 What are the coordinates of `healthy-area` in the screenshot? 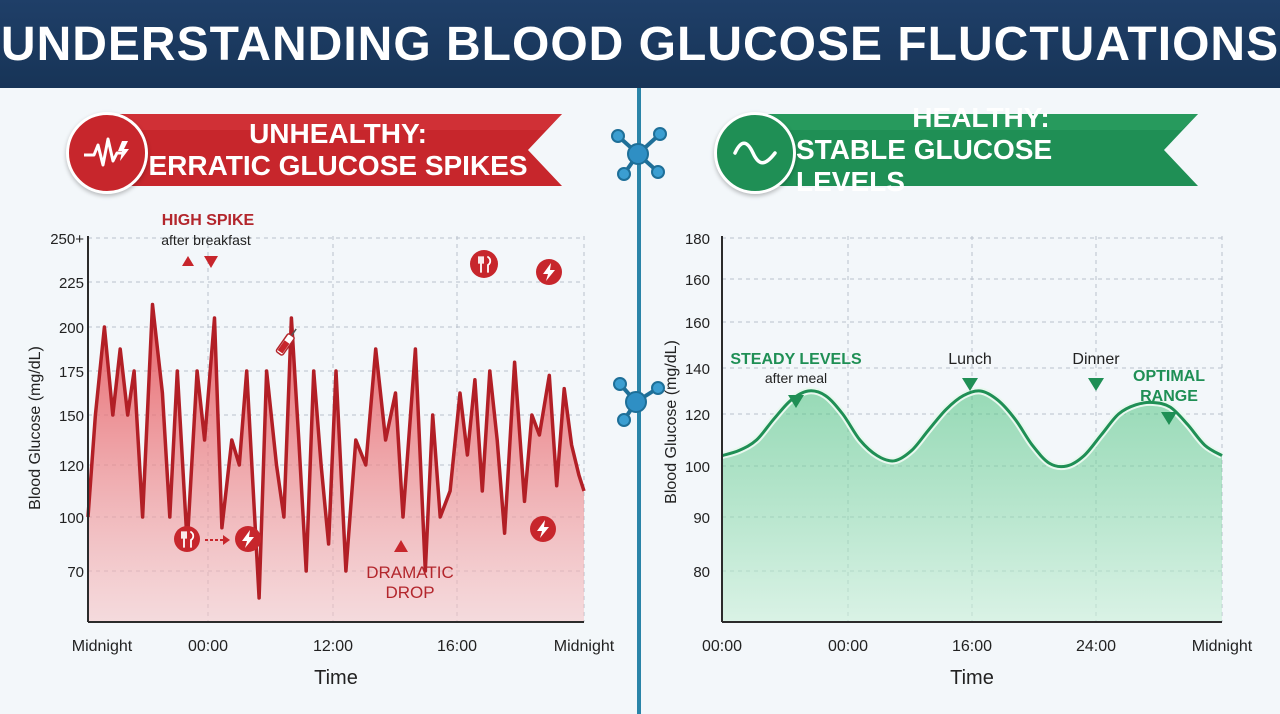 It's located at (972, 504).